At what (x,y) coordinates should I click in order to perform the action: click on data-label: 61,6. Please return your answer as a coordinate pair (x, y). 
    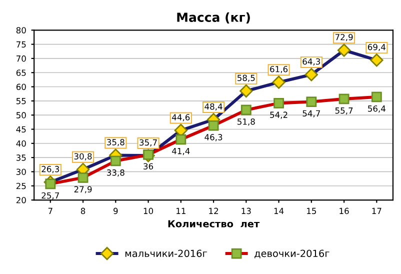
    Looking at the image, I should click on (279, 70).